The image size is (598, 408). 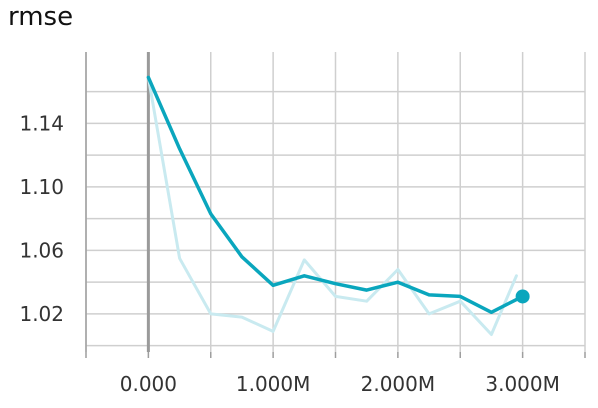 What do you see at coordinates (398, 384) in the screenshot?
I see `x-tick-label: 2.000M` at bounding box center [398, 384].